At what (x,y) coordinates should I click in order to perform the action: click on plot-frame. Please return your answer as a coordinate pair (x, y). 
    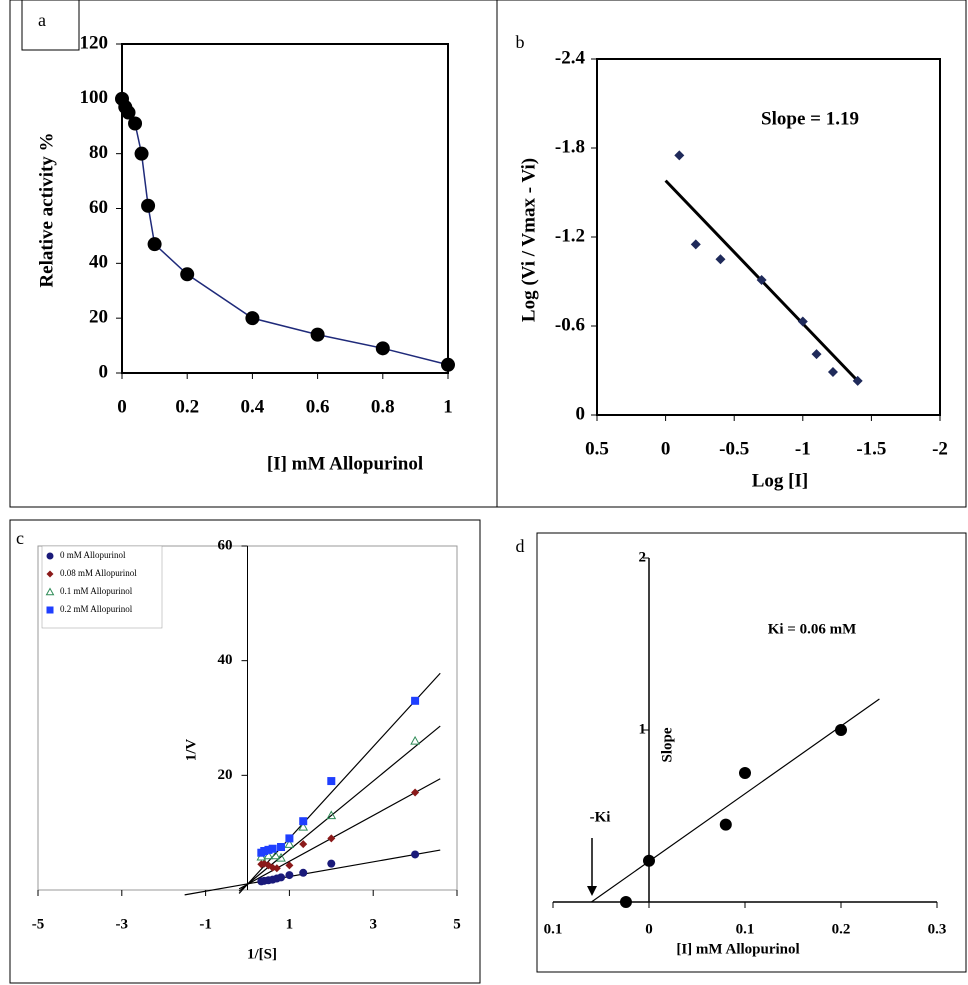
    Looking at the image, I should click on (285, 208).